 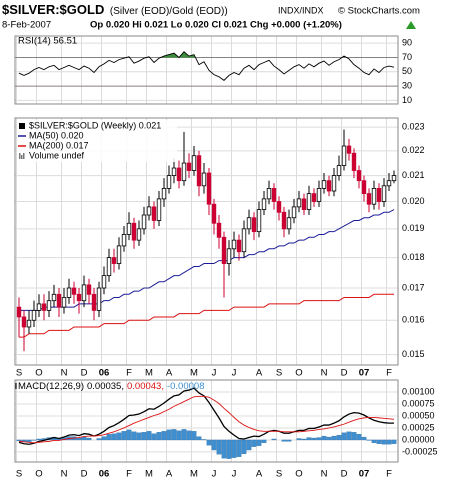 What do you see at coordinates (420, 451) in the screenshot?
I see `y-tick-label: -0.00025` at bounding box center [420, 451].